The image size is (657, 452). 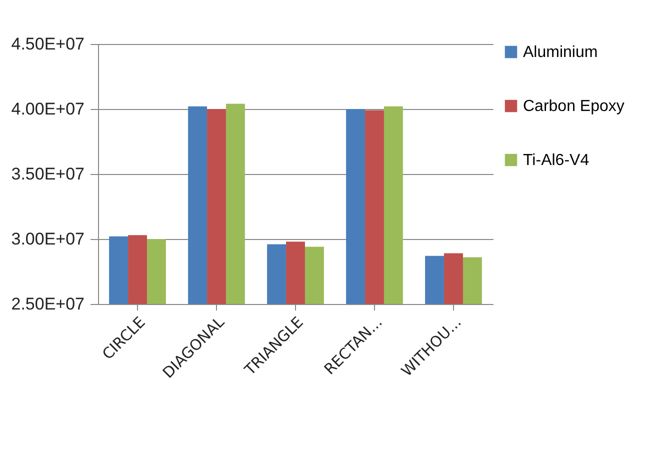 What do you see at coordinates (47, 239) in the screenshot?
I see `y-tick-label: 3.00E+07` at bounding box center [47, 239].